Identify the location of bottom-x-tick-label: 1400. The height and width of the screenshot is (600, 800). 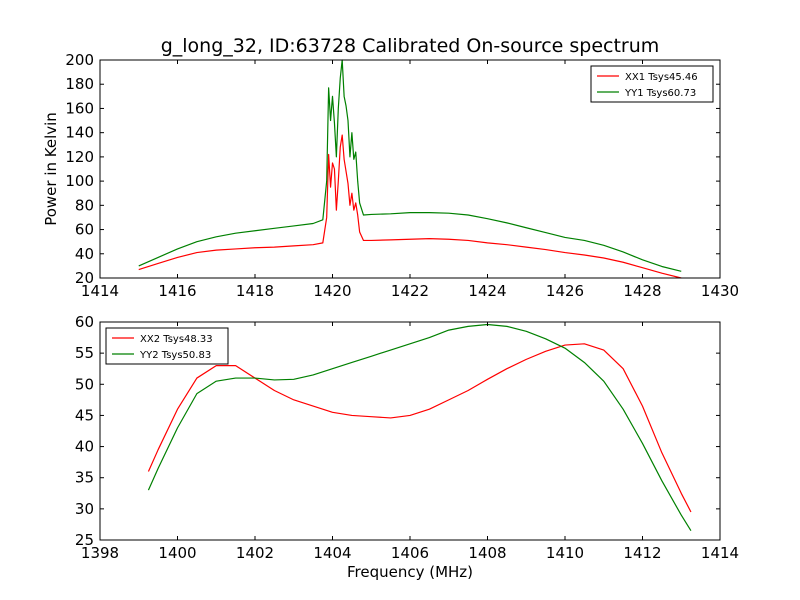
(177, 553).